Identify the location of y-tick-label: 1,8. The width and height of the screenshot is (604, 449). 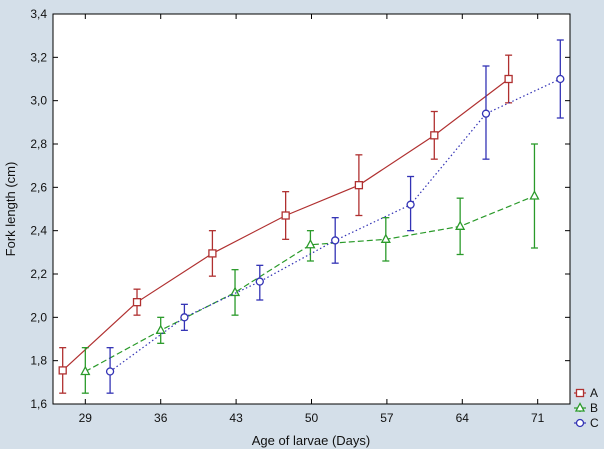
(38, 361).